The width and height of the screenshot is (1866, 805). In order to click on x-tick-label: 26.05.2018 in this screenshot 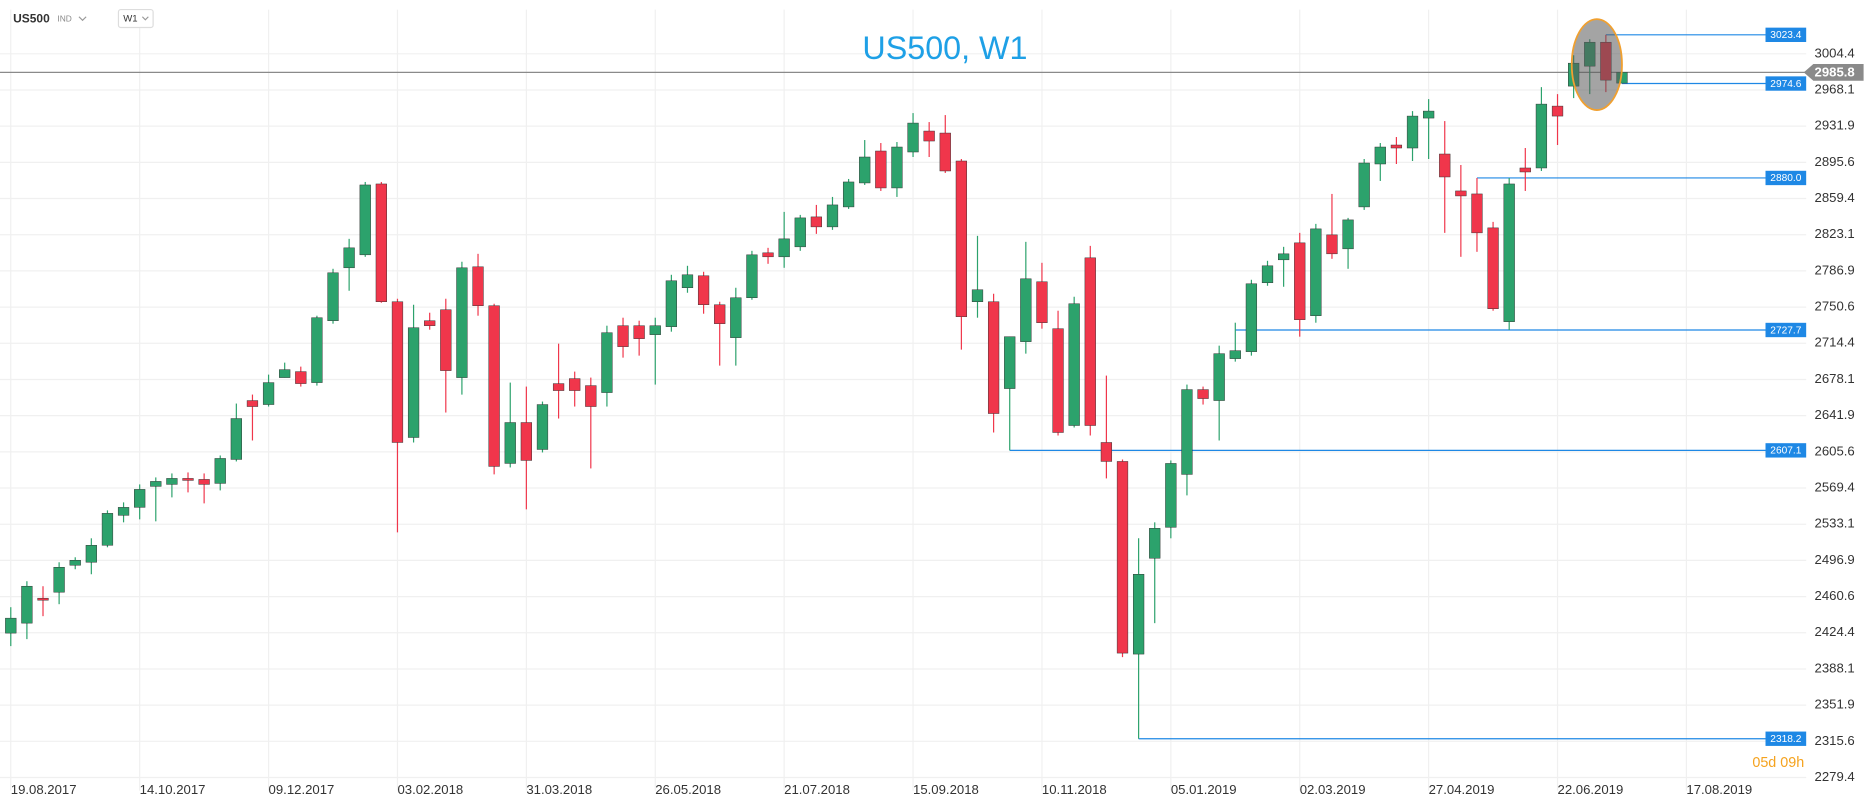, I will do `click(688, 789)`.